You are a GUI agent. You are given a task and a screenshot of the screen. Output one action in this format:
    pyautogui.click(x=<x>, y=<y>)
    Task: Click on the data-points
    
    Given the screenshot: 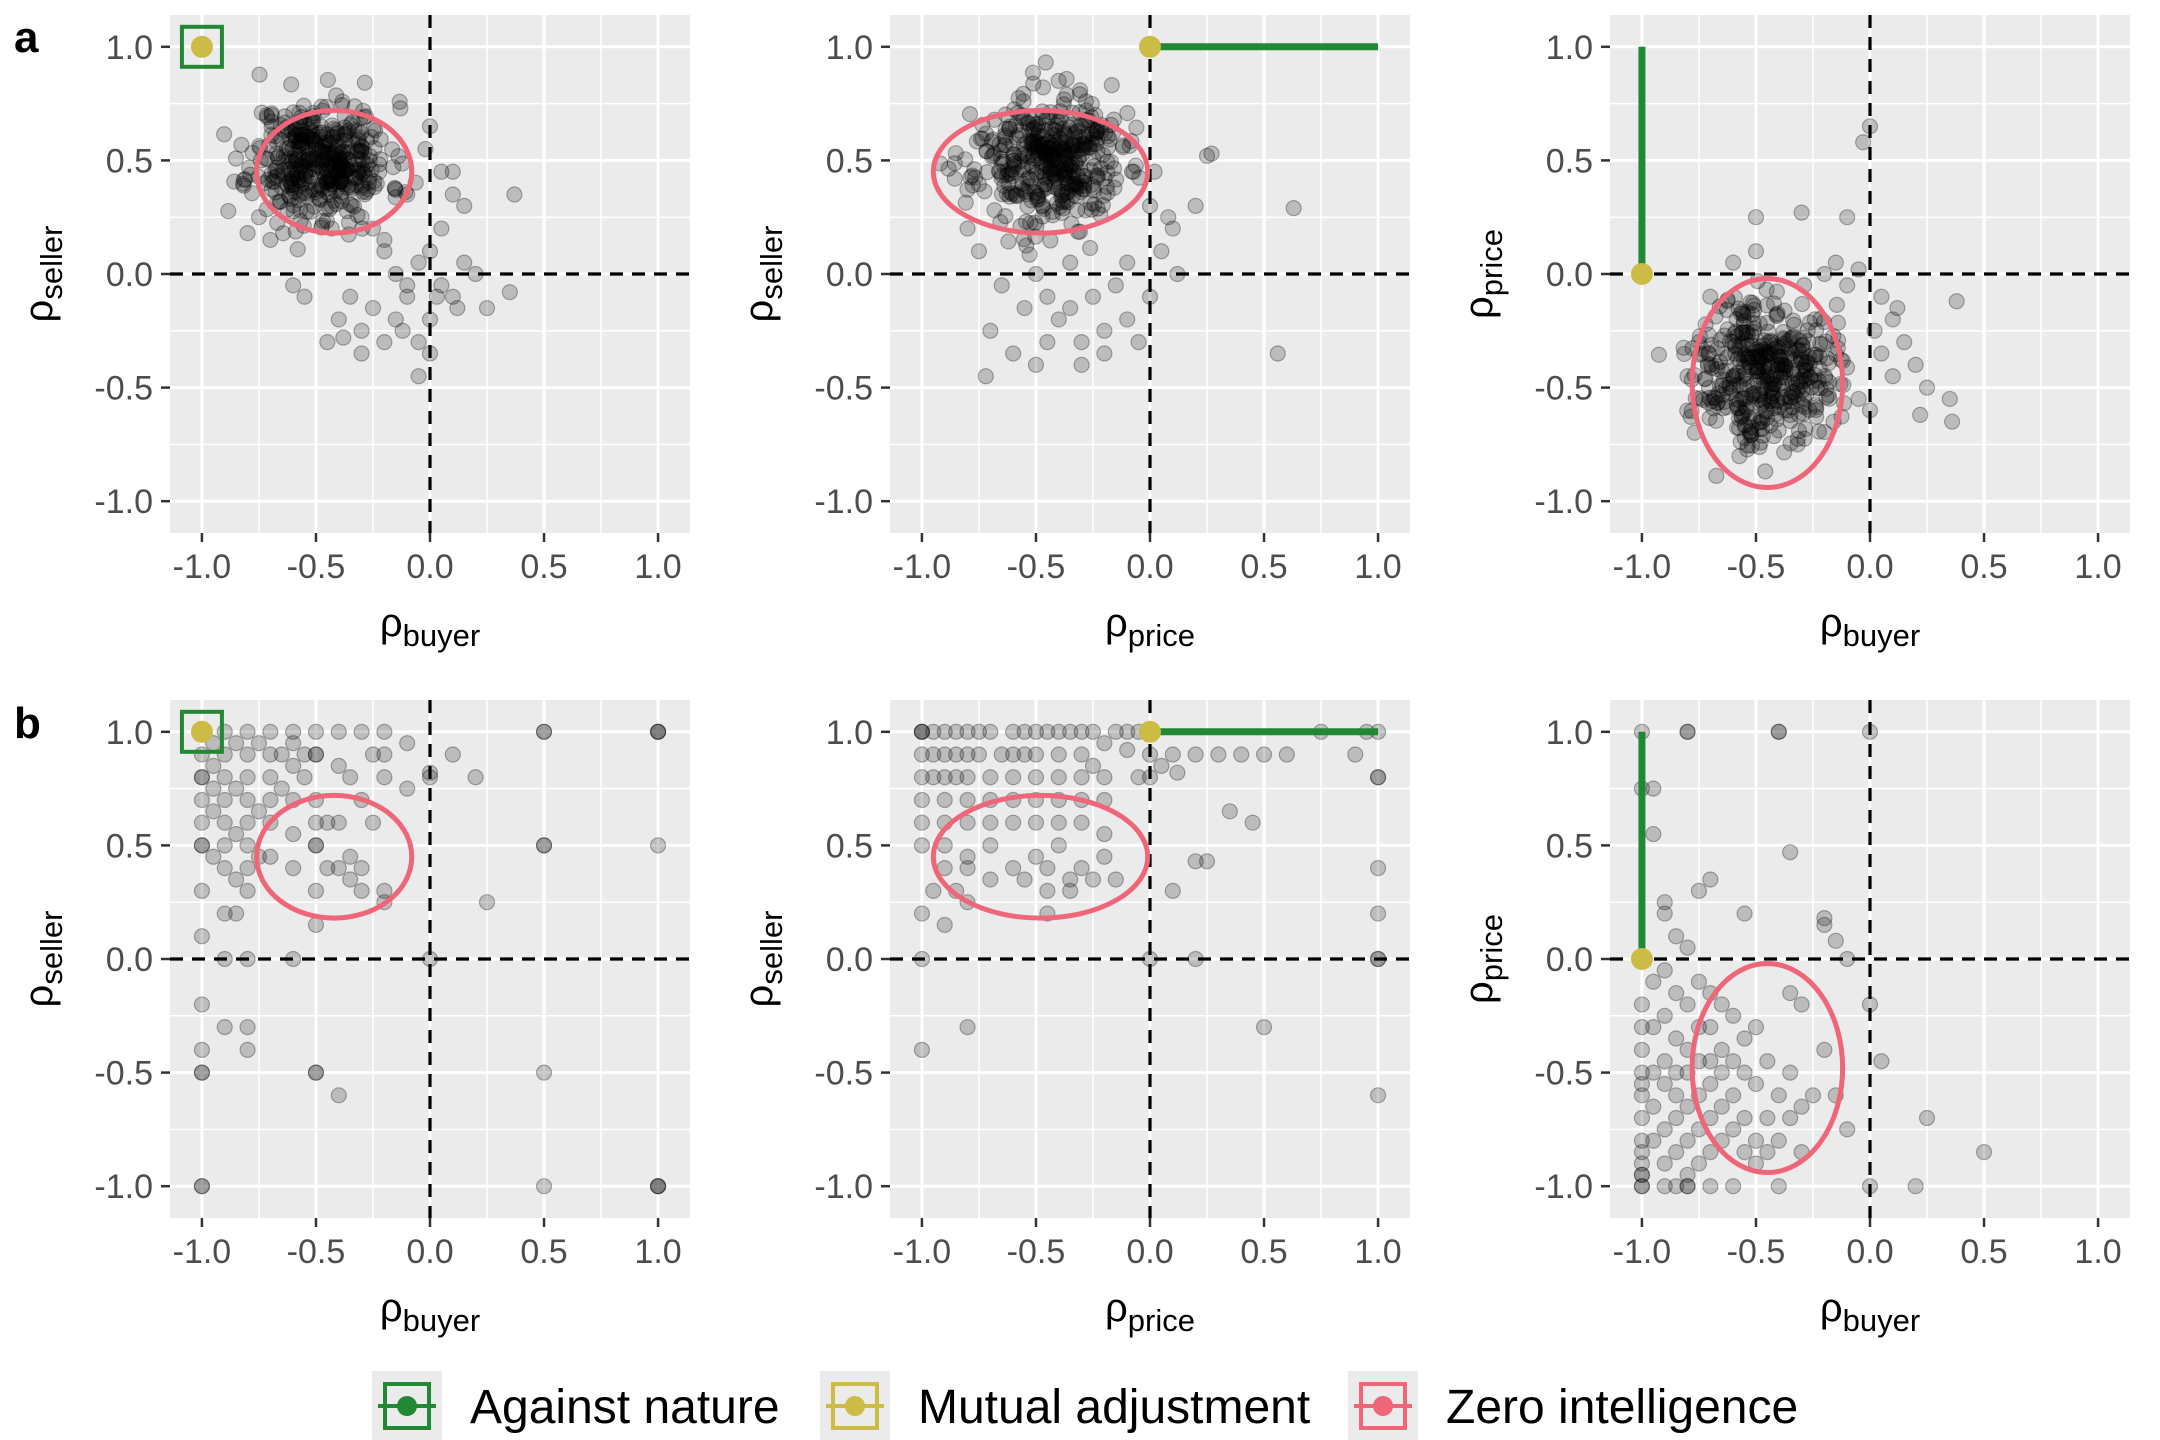 What is the action you would take?
    pyautogui.click(x=1117, y=219)
    